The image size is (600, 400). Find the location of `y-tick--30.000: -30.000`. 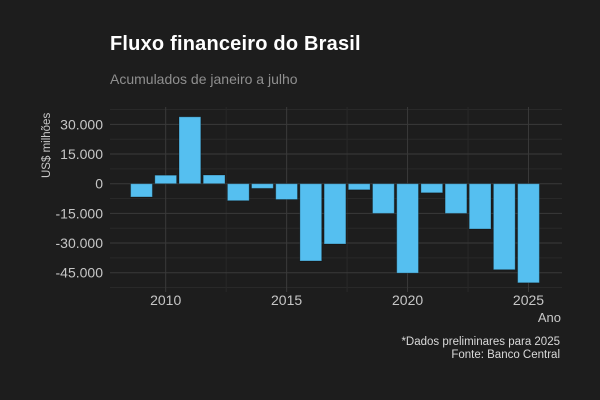

y-tick--30.000: -30.000 is located at coordinates (80, 243).